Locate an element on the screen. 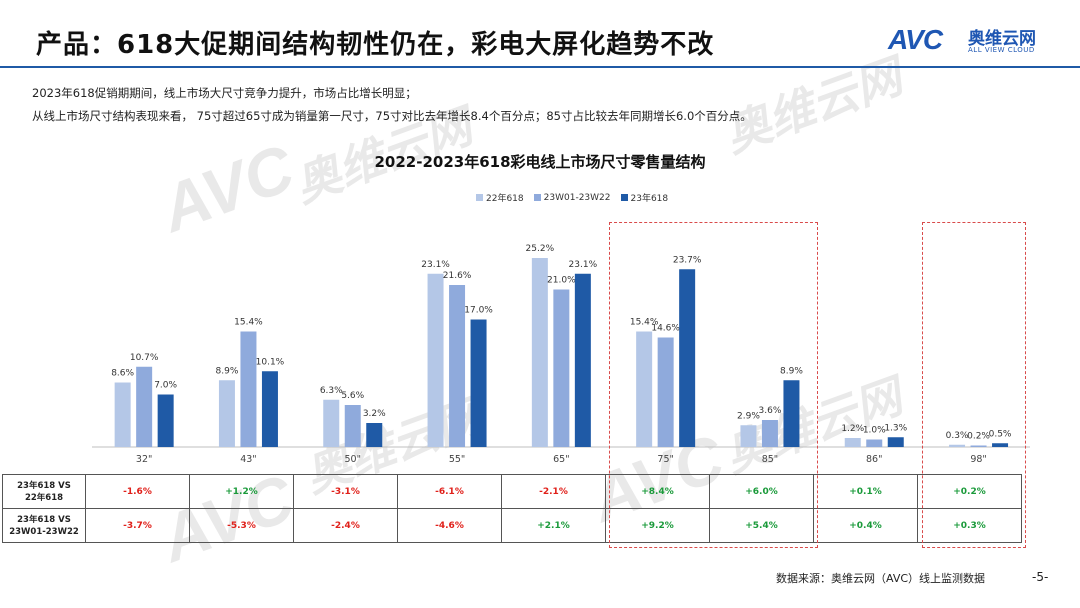 This screenshot has height=608, width=1080. legend-item: 23W01-23W22 is located at coordinates (572, 197).